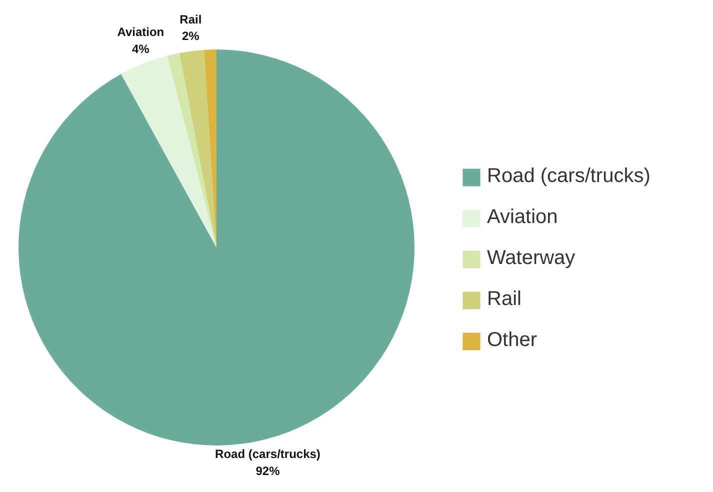  What do you see at coordinates (140, 32) in the screenshot?
I see `slice-label: Aviation` at bounding box center [140, 32].